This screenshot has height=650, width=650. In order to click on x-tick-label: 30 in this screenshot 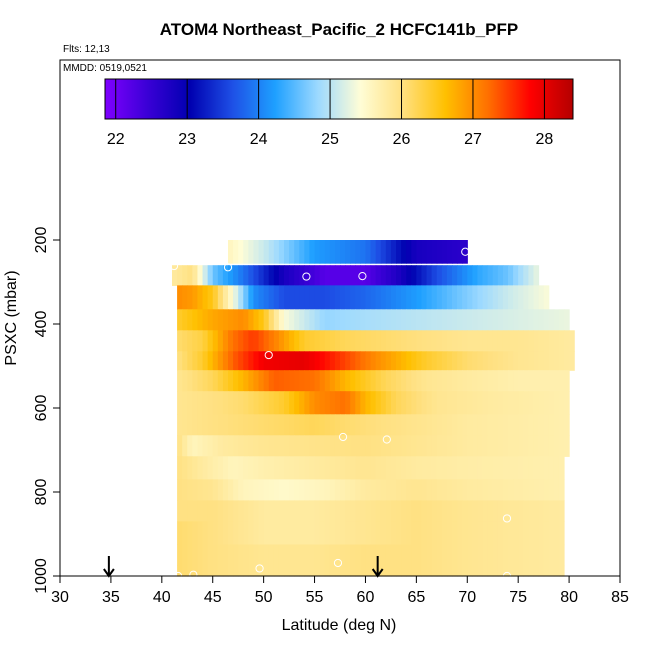, I will do `click(60, 597)`.